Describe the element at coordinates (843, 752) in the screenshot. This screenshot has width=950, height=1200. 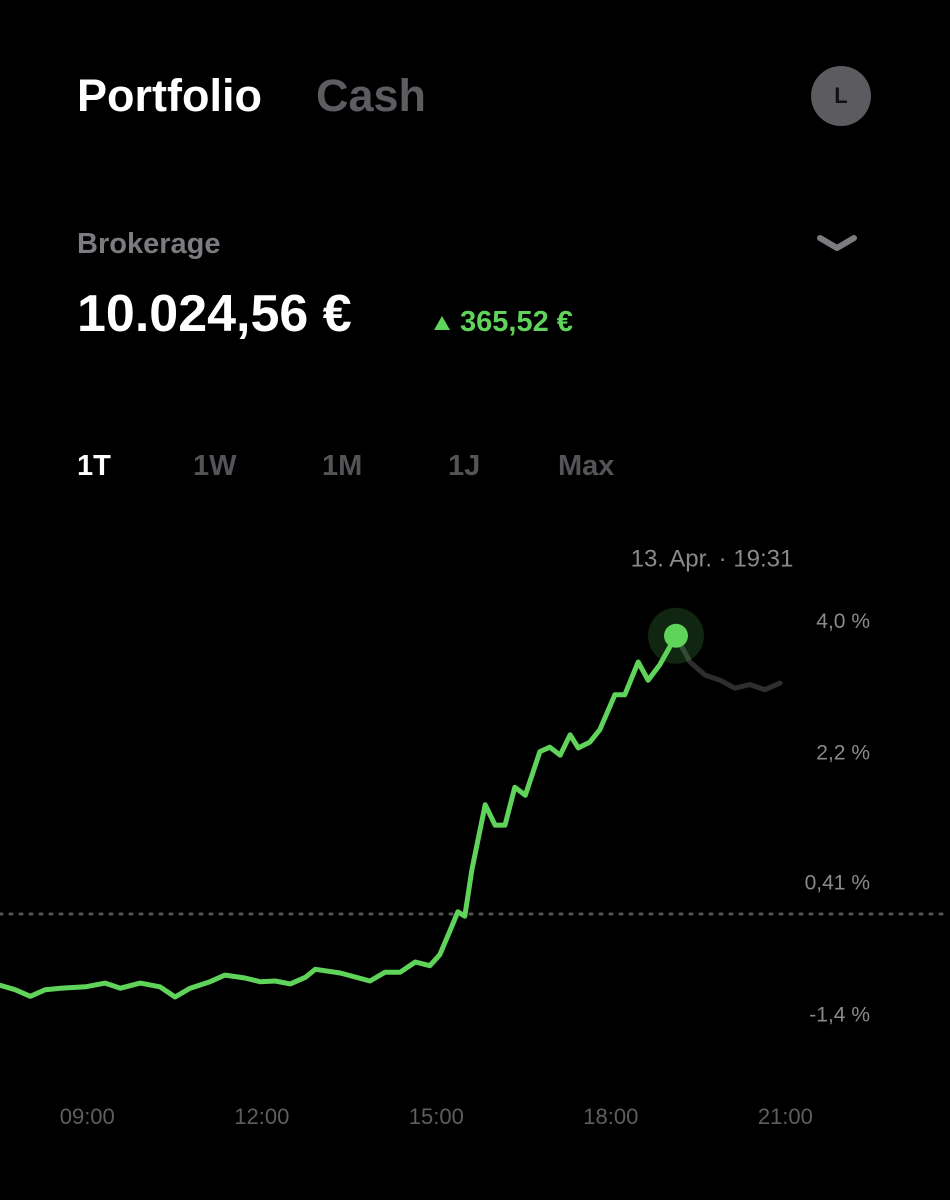
I see `y-tick-label: 2,2 %` at that location.